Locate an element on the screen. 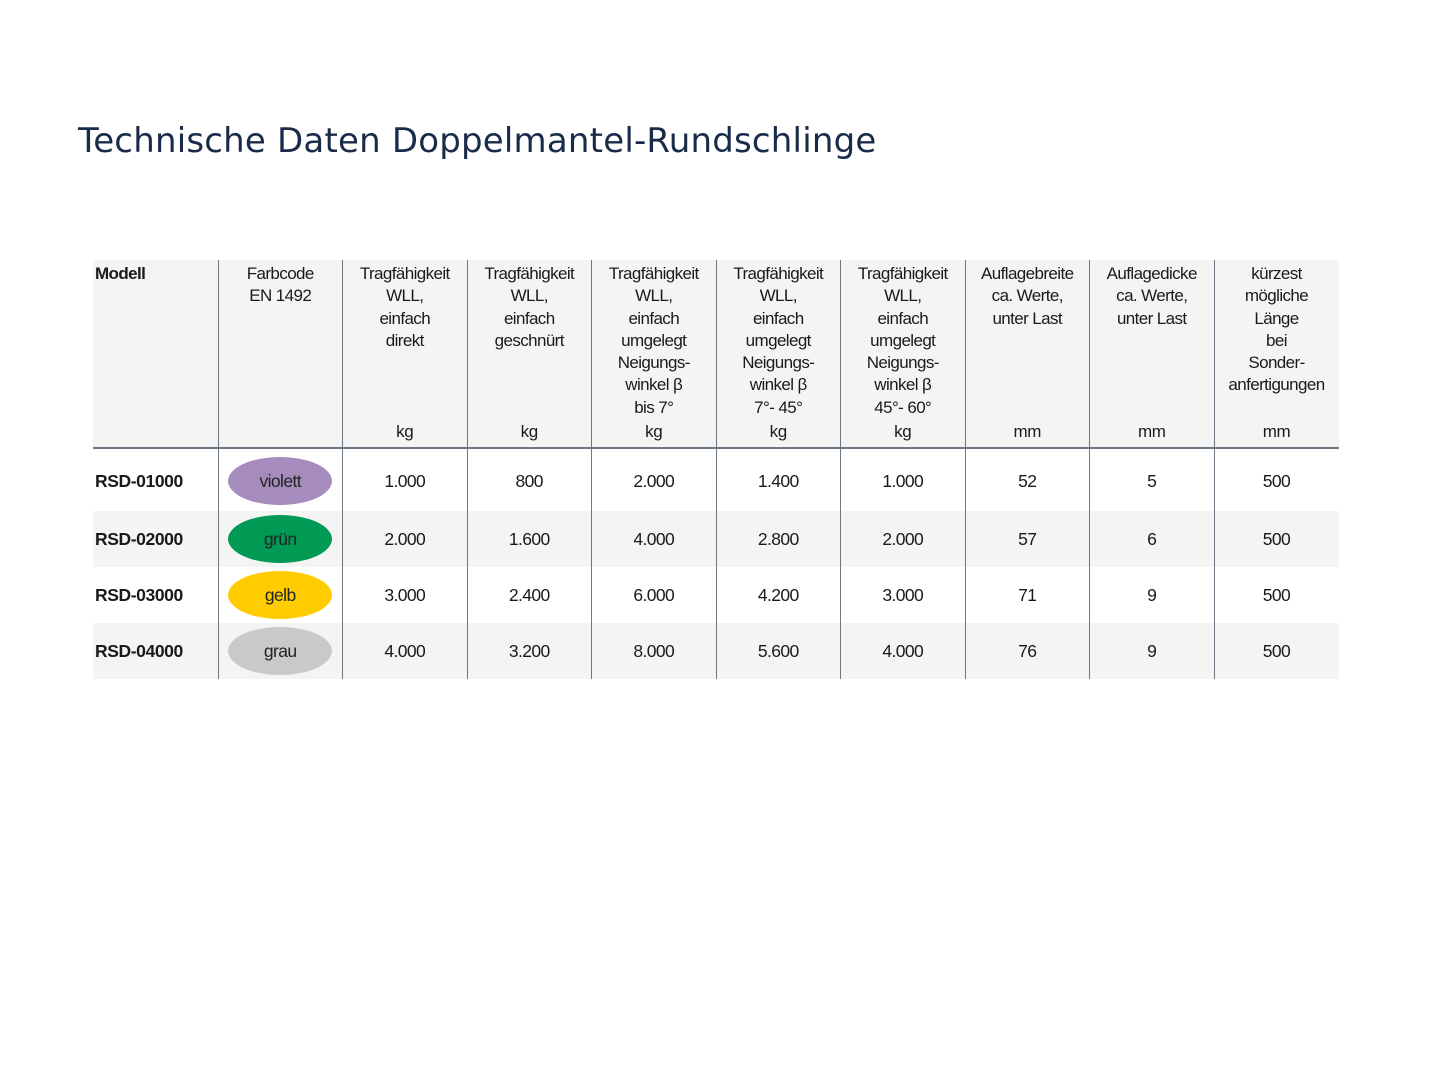  header-text-line: Neigungs- is located at coordinates (654, 363).